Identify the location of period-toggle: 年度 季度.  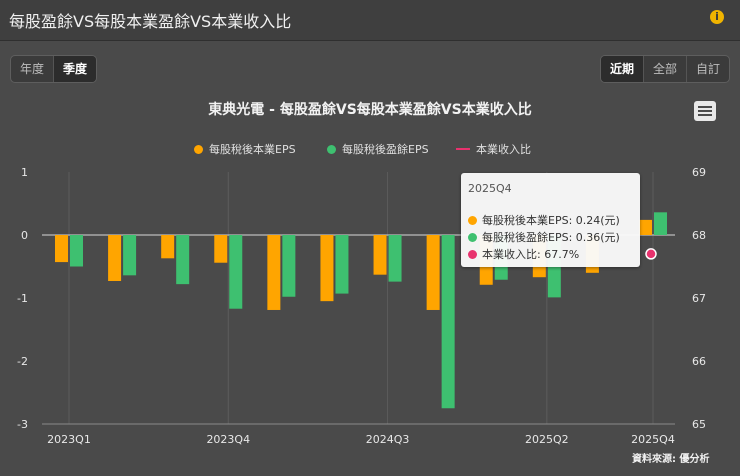
(54, 69).